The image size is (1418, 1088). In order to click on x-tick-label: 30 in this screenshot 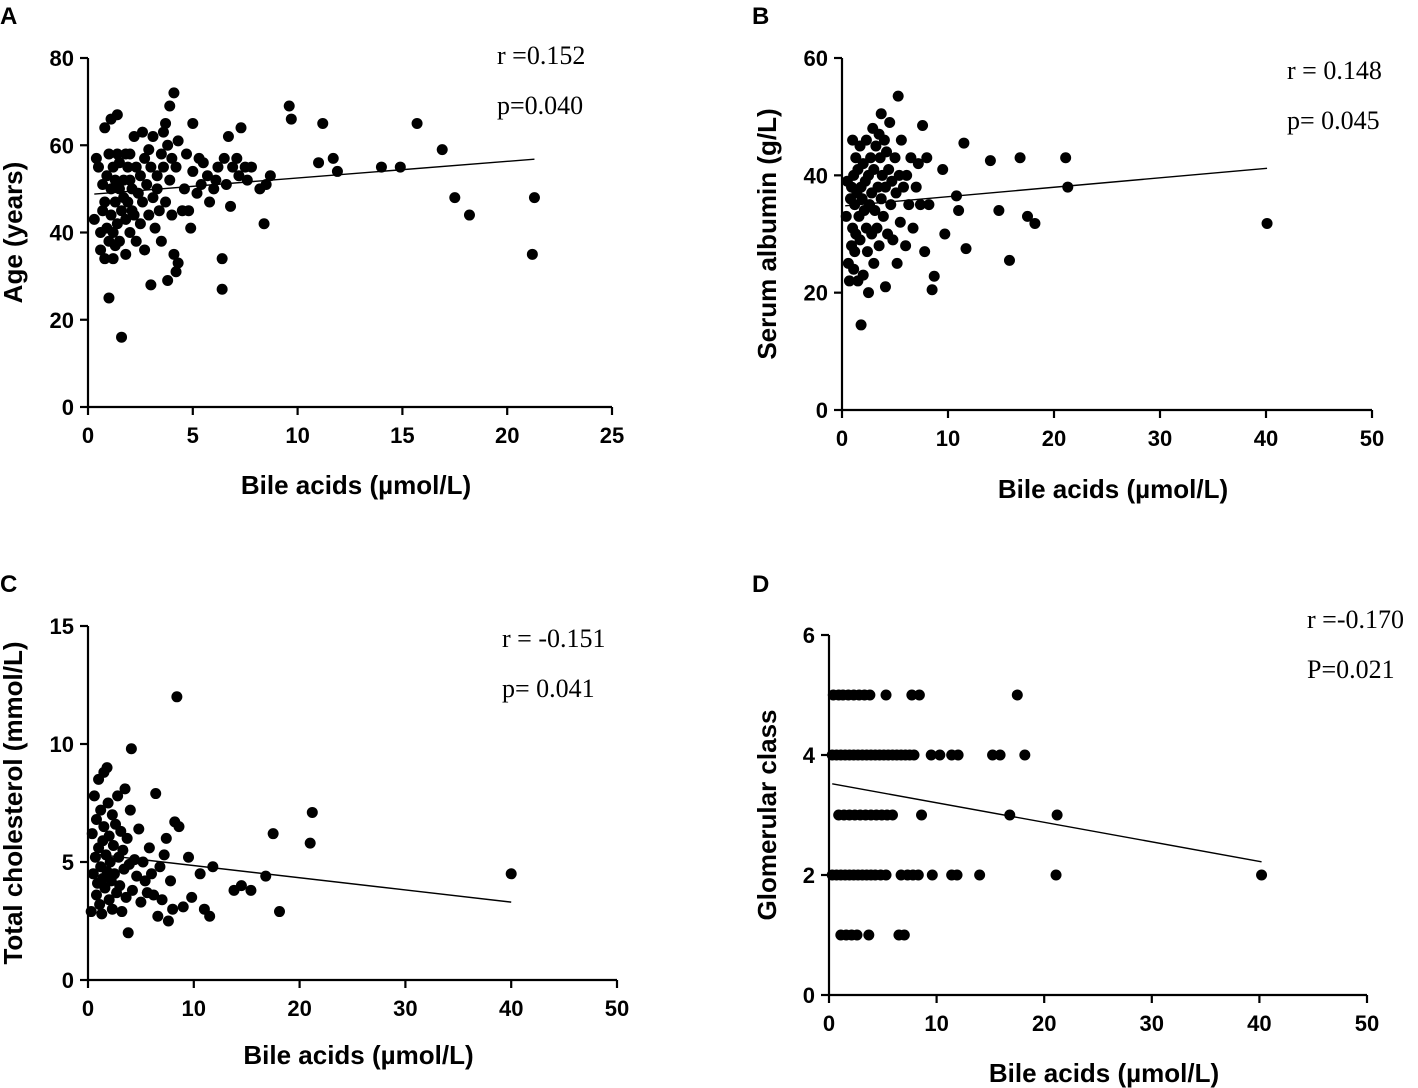, I will do `click(405, 1008)`.